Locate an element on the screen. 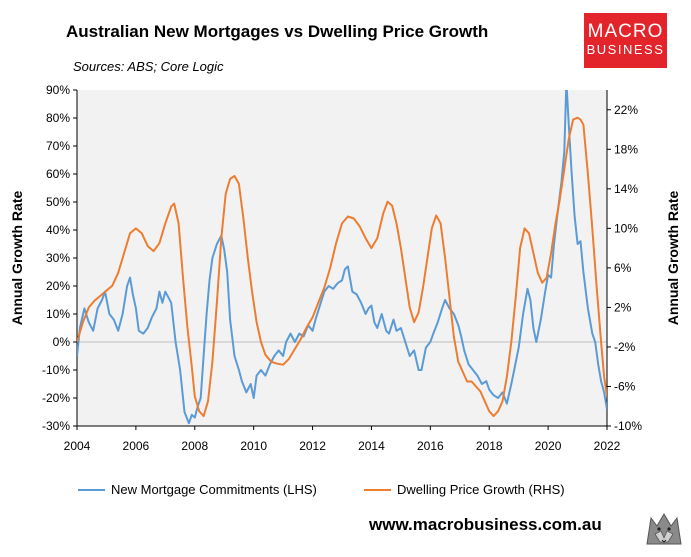 The image size is (691, 557). y-tick-label: 90% is located at coordinates (58, 90).